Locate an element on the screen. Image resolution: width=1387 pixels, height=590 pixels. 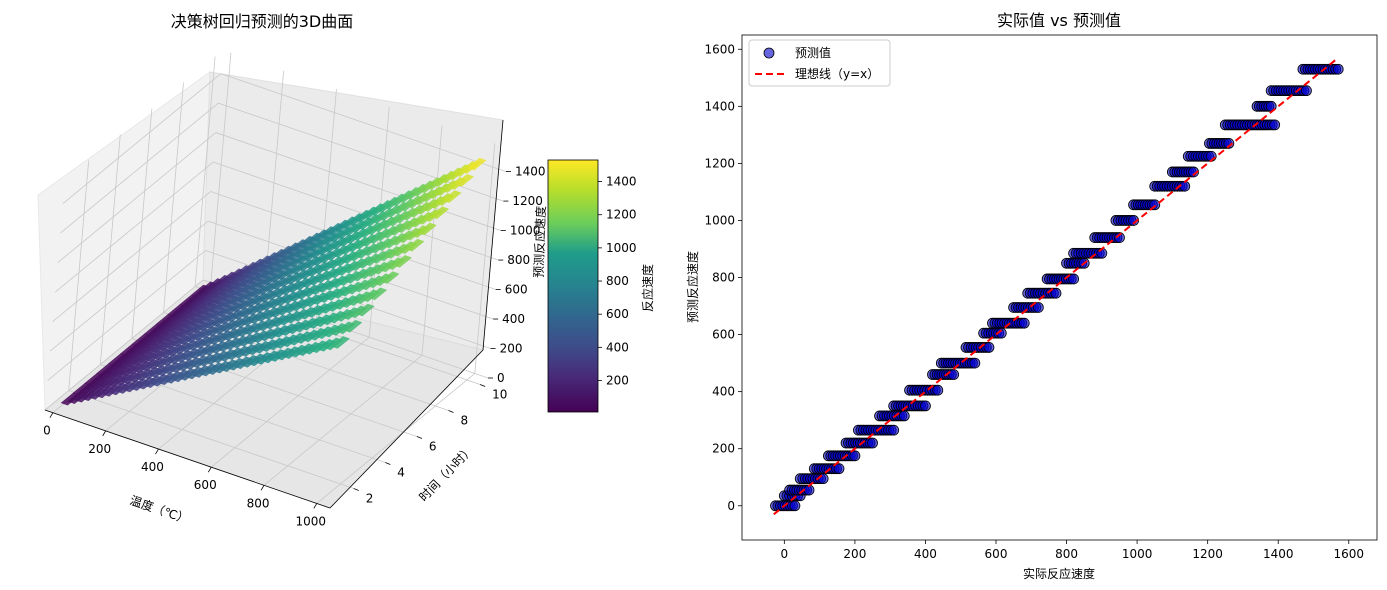
x-tick-label: 400 is located at coordinates (152, 467).